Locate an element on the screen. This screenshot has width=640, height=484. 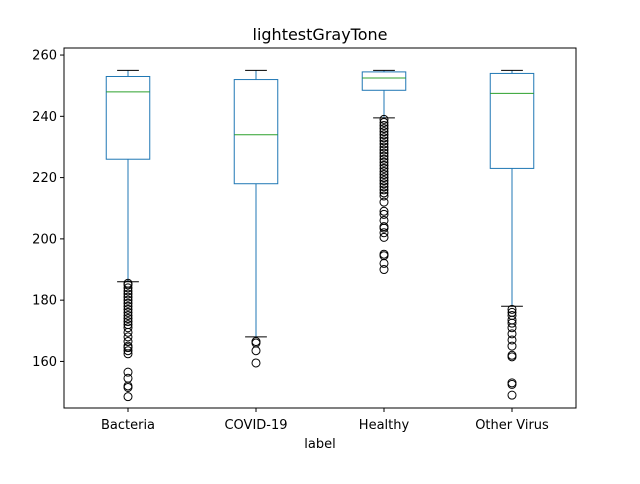
y-tick-label: 180 is located at coordinates (44, 301).